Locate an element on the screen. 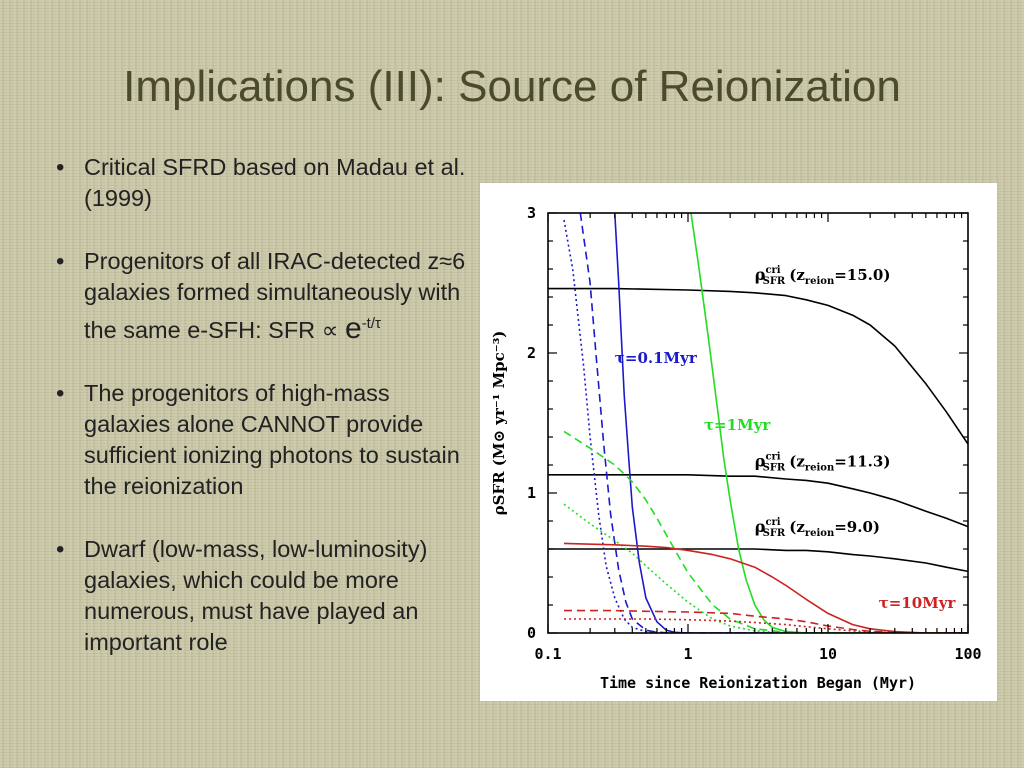 This screenshot has height=768, width=1024. exponent-sup: -t/τ is located at coordinates (371, 323).